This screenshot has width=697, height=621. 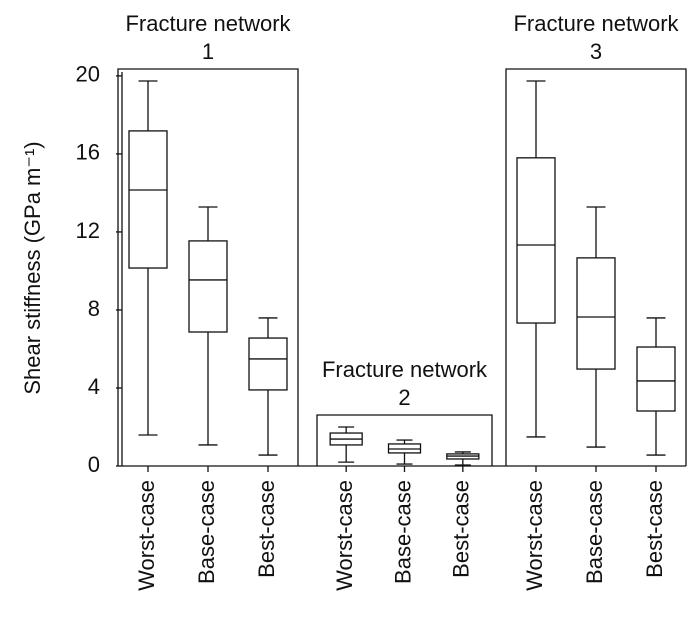 I want to click on y-tick-label: 4, so click(x=94, y=386).